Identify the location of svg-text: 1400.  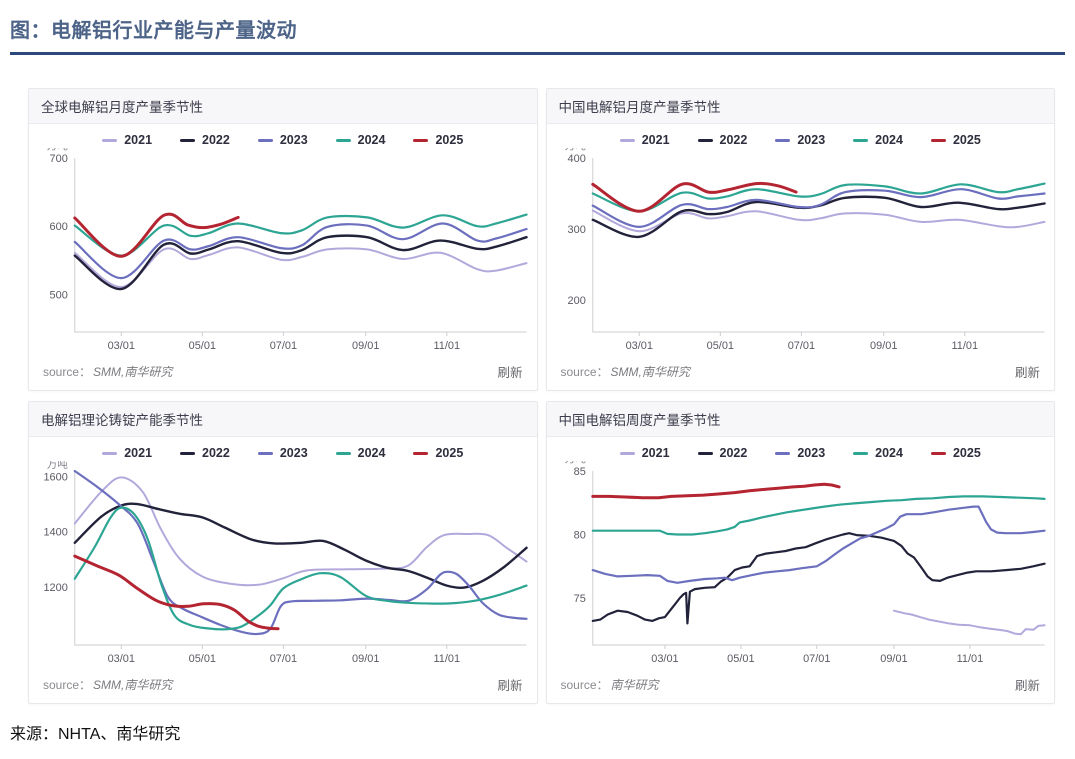
(55, 533).